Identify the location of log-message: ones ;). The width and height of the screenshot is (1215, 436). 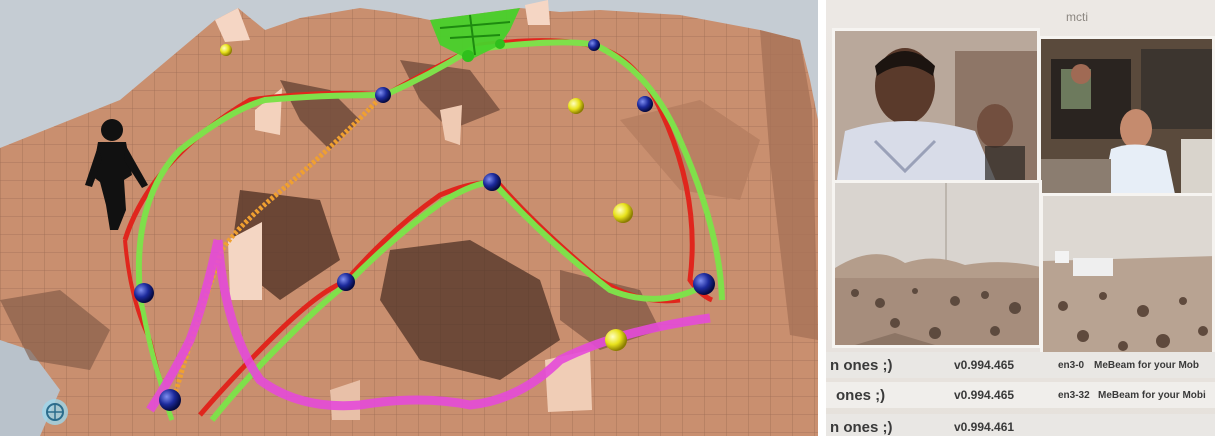
(860, 395).